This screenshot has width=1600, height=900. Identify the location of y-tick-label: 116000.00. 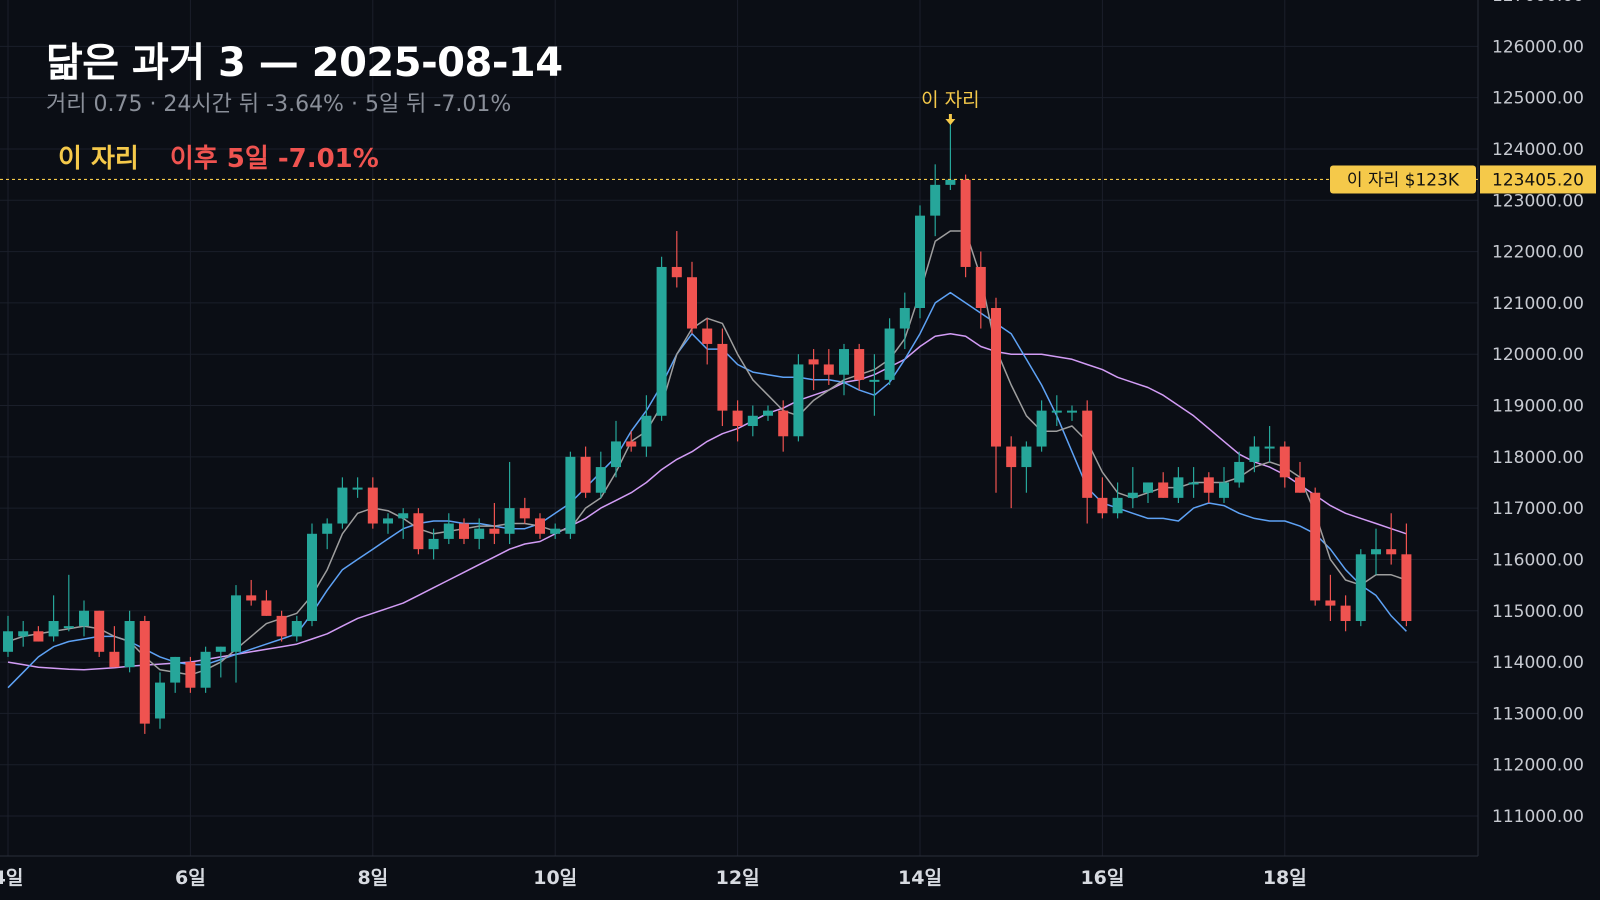
(1538, 560).